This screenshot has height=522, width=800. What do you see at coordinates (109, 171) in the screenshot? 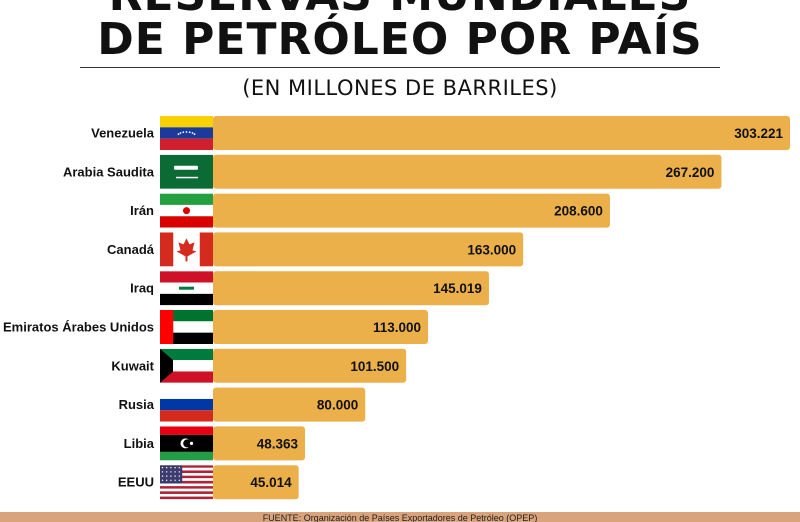
I see `category-label: Arabia Saudita` at bounding box center [109, 171].